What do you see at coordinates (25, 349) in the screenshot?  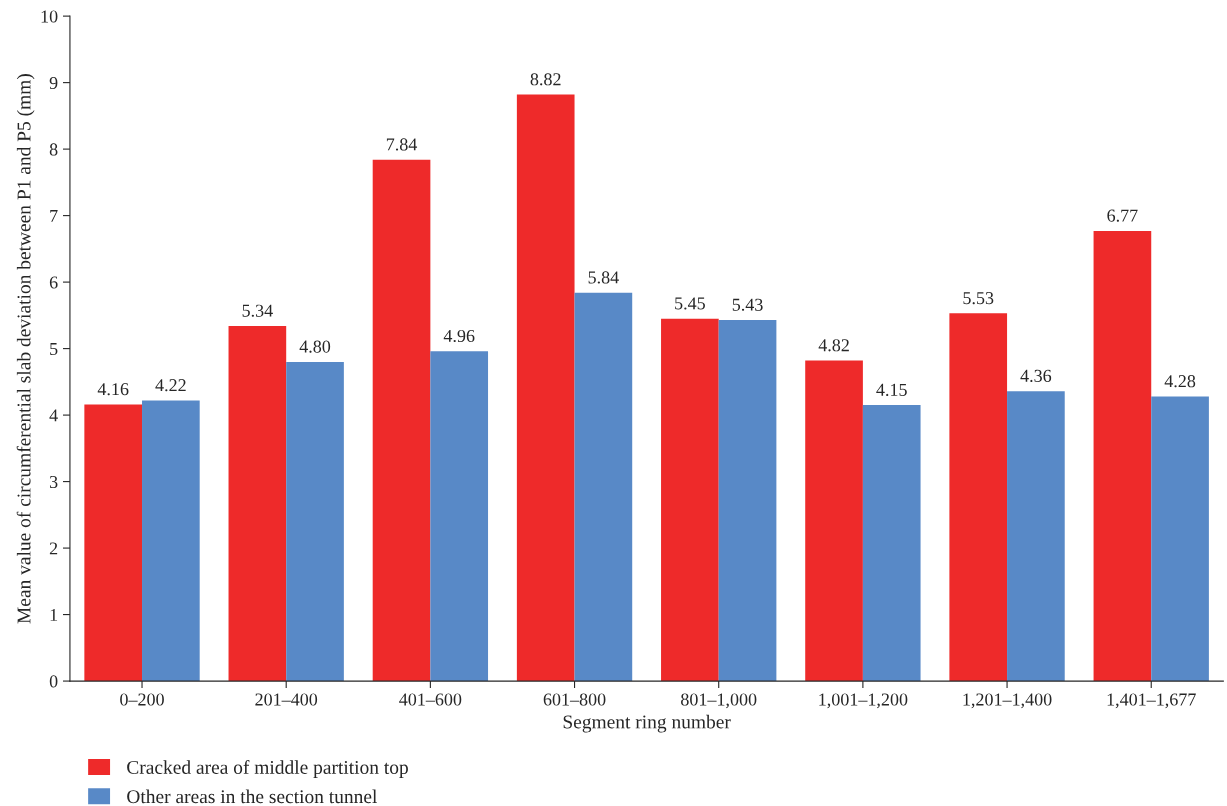 I see `y-axis-title: Mean value of circumferential slab deviation between P1 and P5 (mm)` at bounding box center [25, 349].